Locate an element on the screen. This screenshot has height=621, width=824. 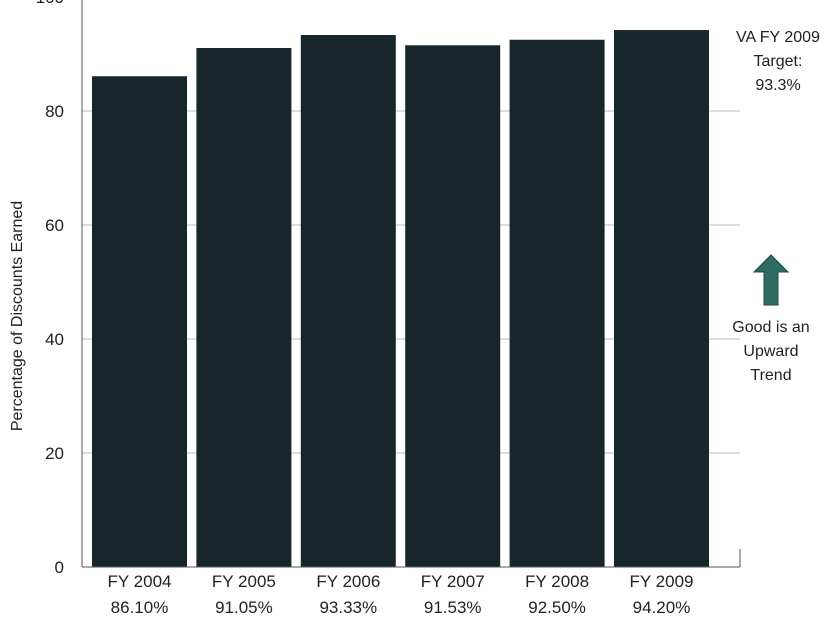
x-category-label: FY 2004 is located at coordinates (140, 581).